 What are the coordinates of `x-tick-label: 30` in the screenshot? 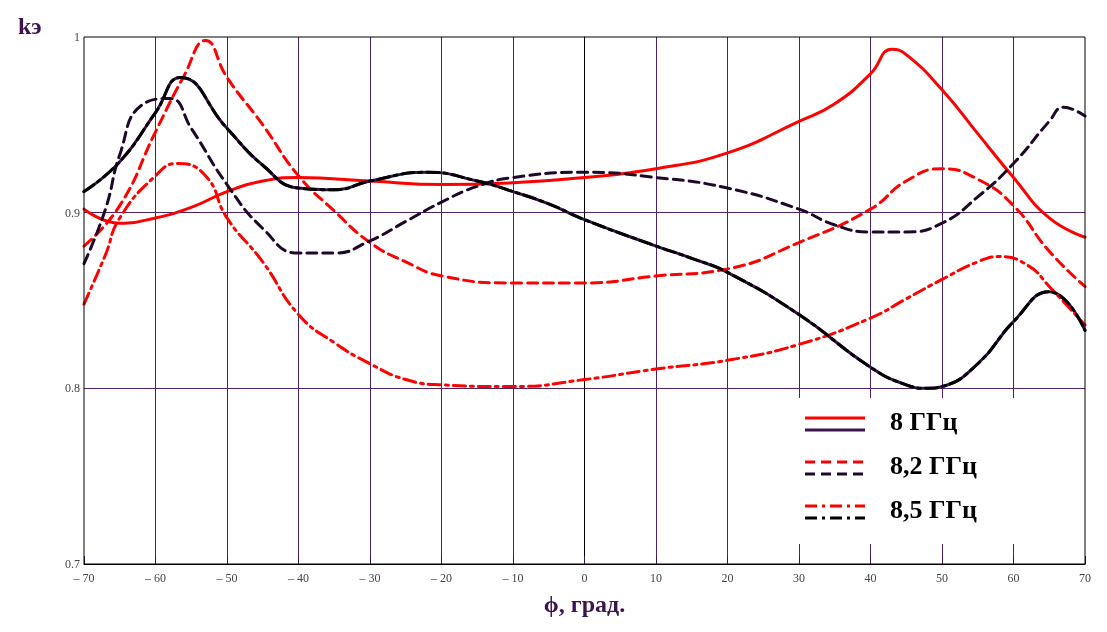 It's located at (799, 578).